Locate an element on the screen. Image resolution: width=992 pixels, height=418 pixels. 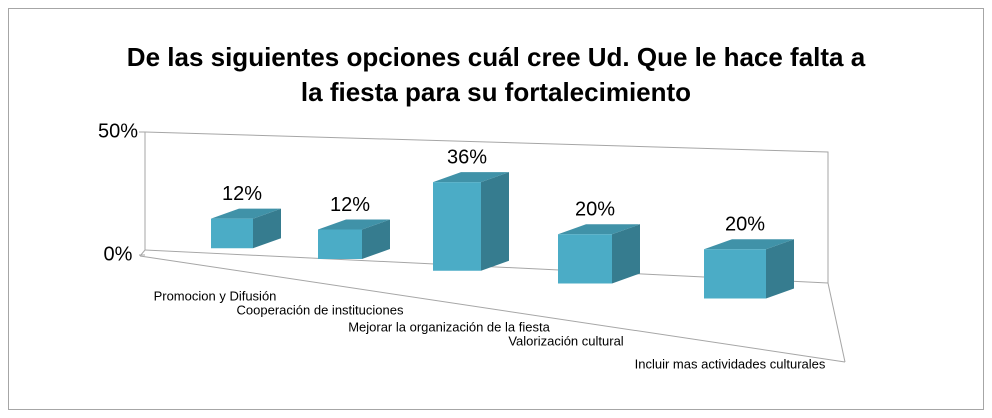
y-tick-label: 50% is located at coordinates (118, 131).